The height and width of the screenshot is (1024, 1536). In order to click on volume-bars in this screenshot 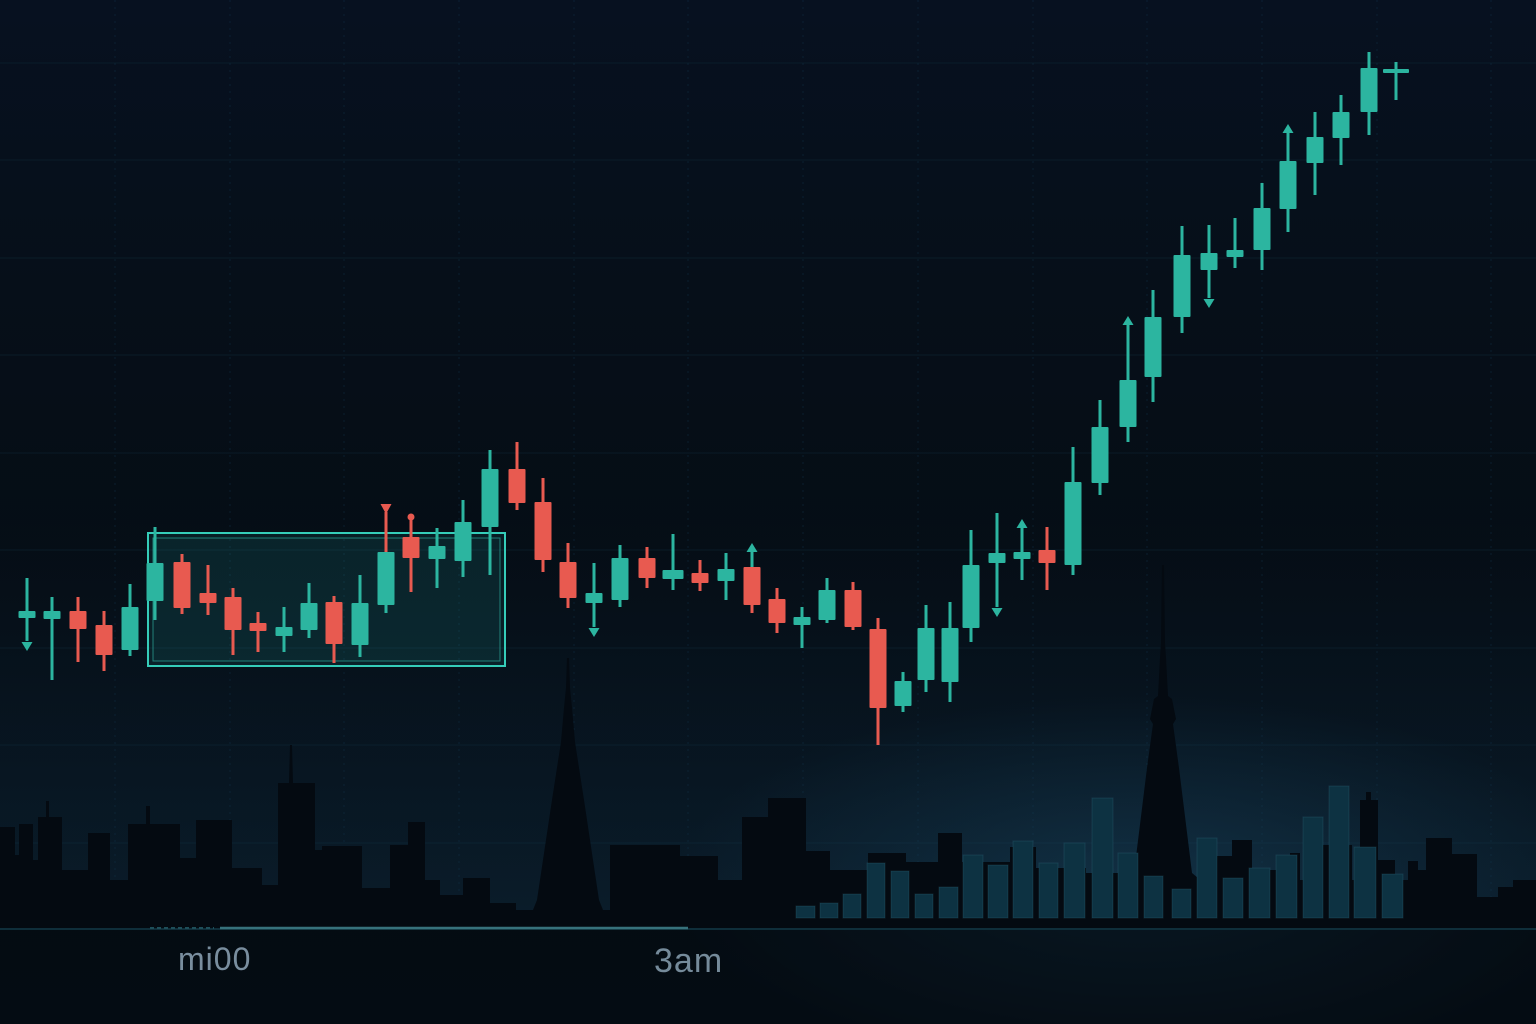, I will do `click(1099, 852)`.